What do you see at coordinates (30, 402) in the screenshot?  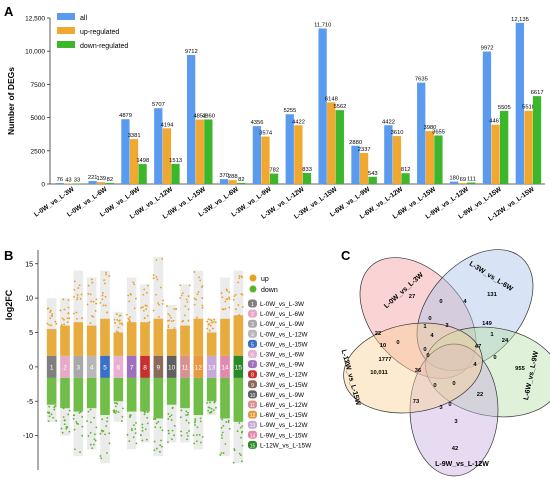 I see `b-y-tick-label: -5` at bounding box center [30, 402].